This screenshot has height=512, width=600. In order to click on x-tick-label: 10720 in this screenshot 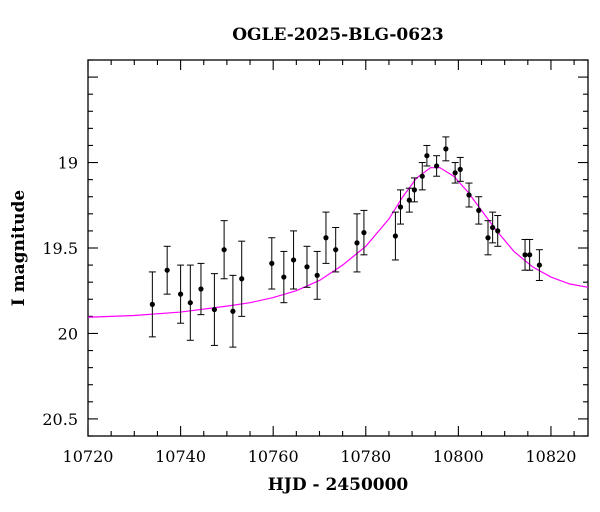, I will do `click(88, 456)`.